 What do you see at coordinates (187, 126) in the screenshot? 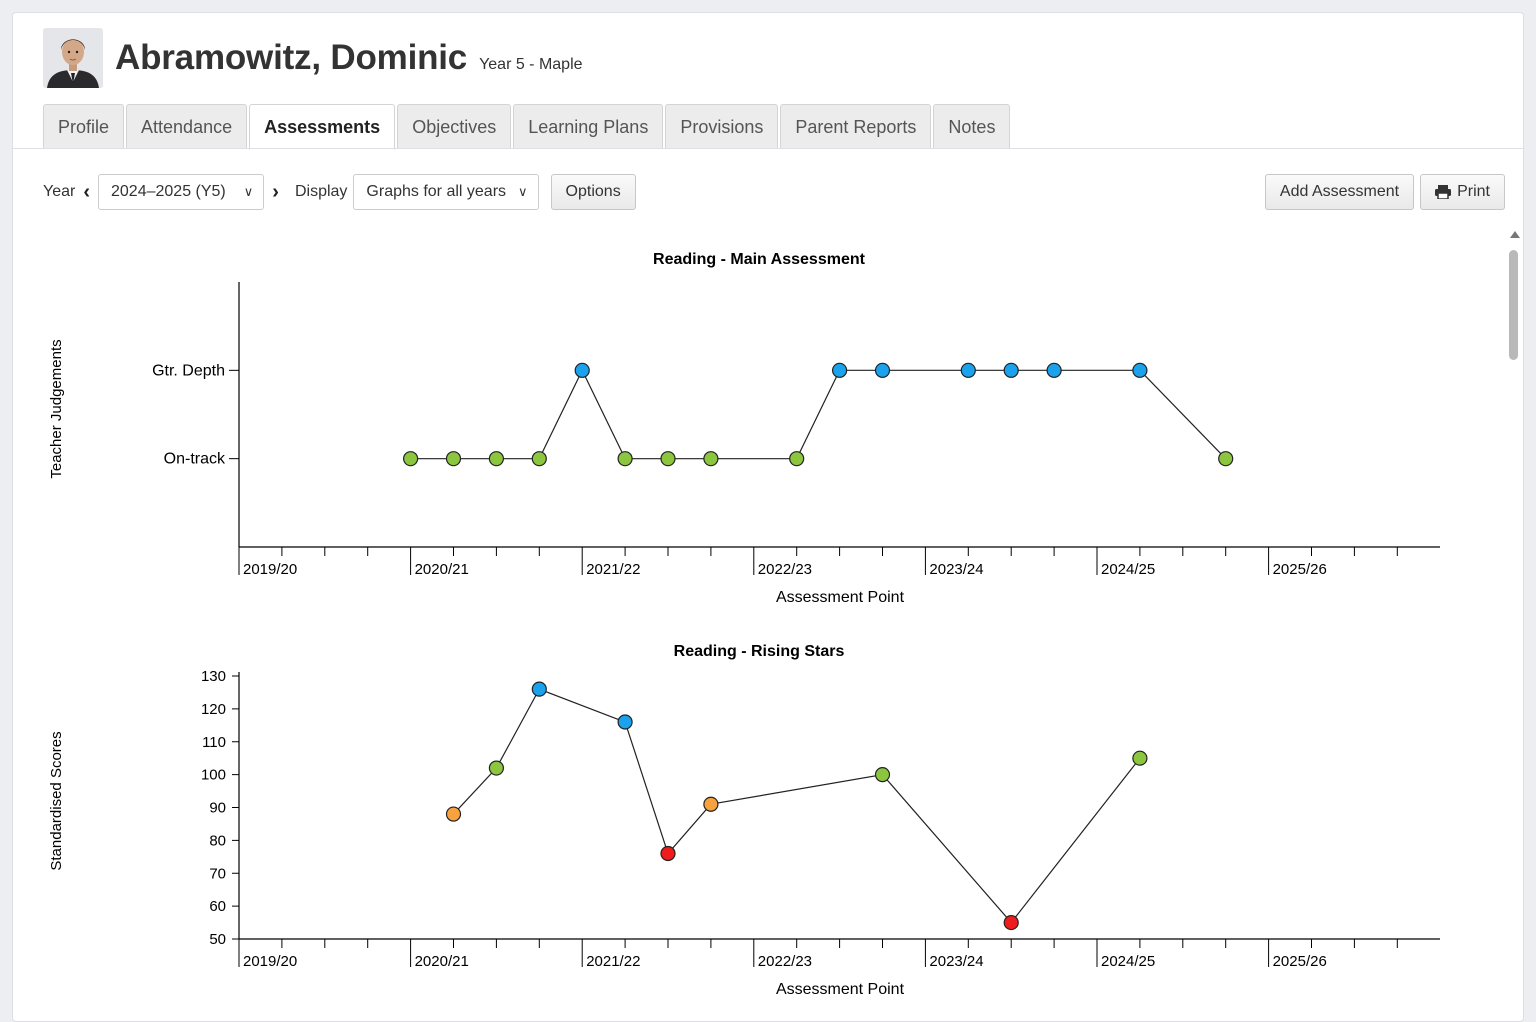
I see `tab-attendance: Attendance` at bounding box center [187, 126].